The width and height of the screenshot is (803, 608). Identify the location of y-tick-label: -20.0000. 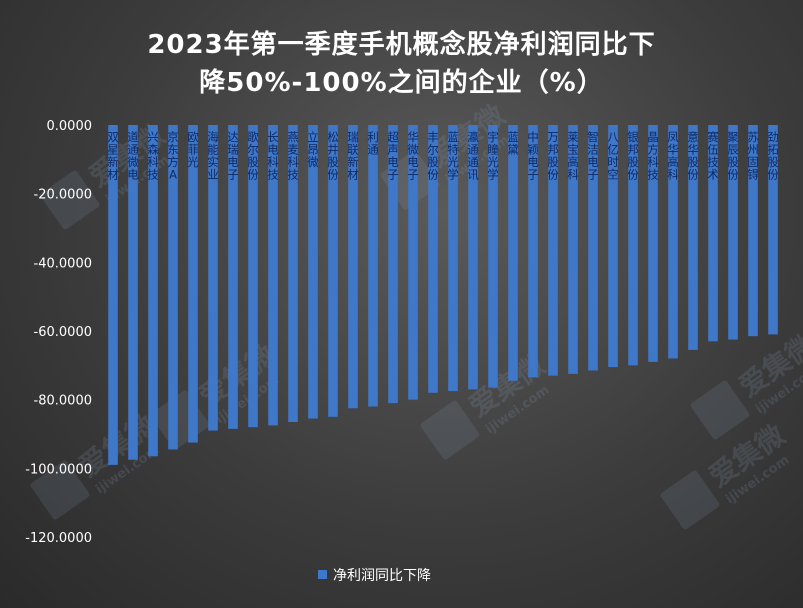
(63, 195).